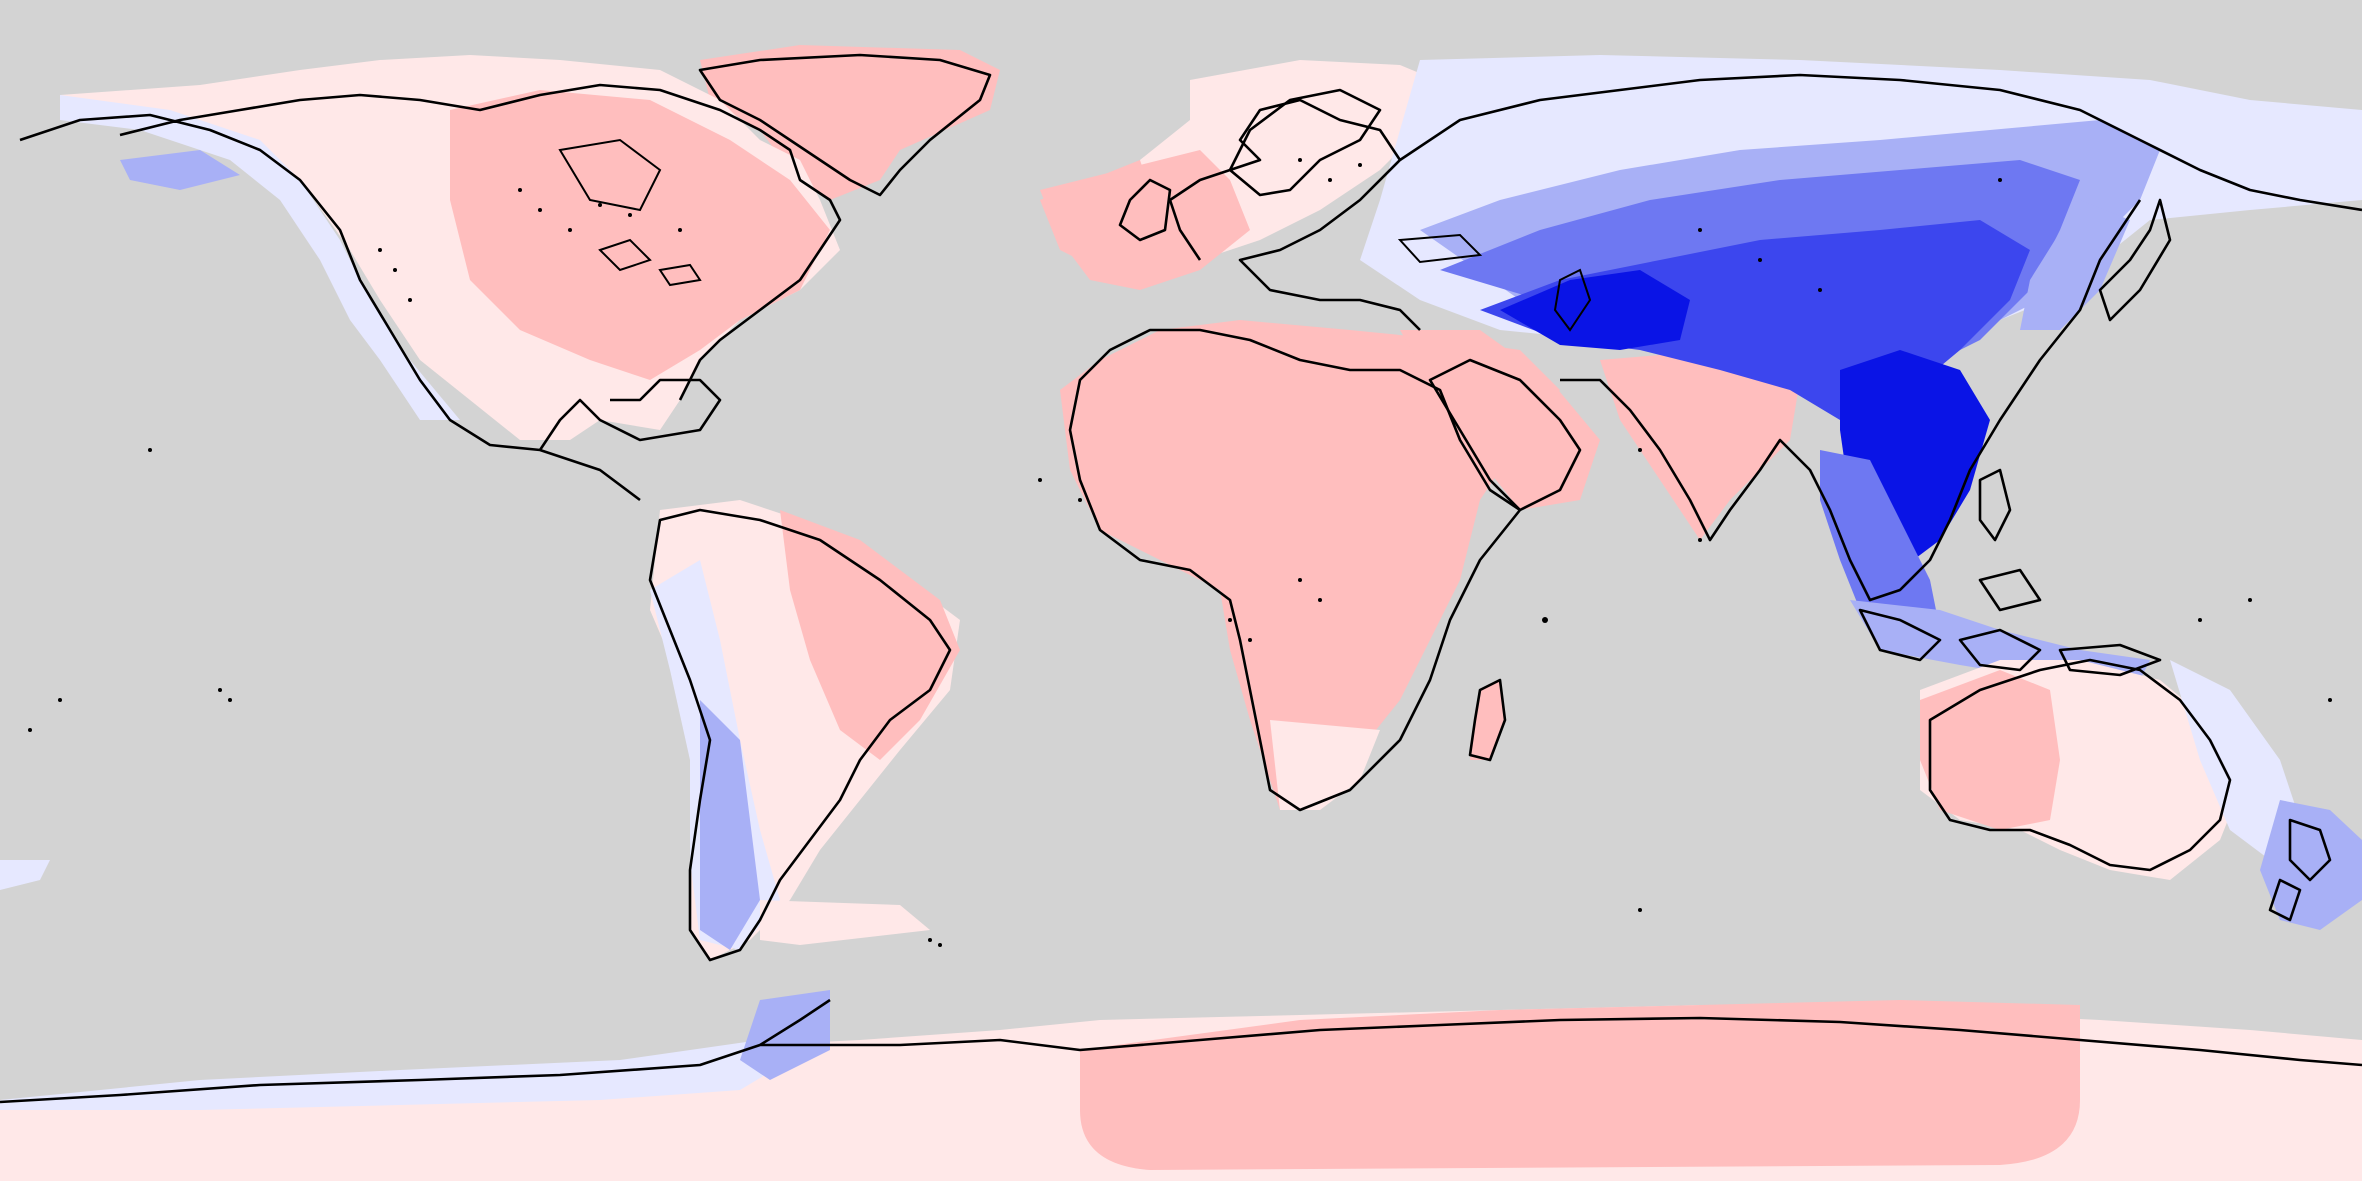 The image size is (2362, 1181). I want to click on middle-east-warm, so click(1500, 420).